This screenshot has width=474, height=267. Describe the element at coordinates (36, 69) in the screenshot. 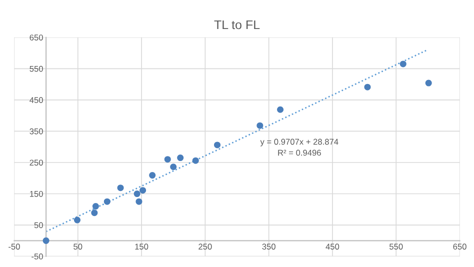

I see `y-tick-label: 550` at that location.